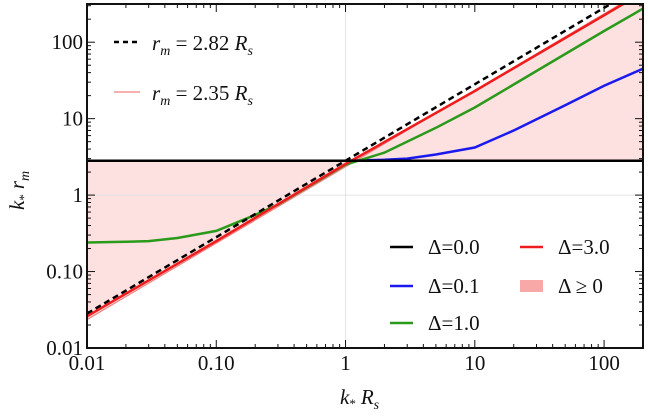 The image size is (648, 416). I want to click on y-tick-label: 100, so click(68, 42).